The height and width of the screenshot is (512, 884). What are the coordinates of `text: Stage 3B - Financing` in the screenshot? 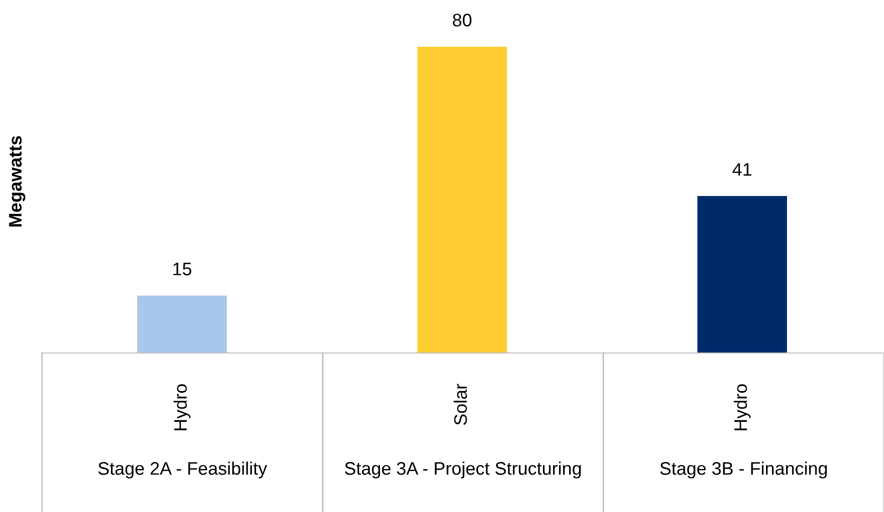 It's located at (743, 470).